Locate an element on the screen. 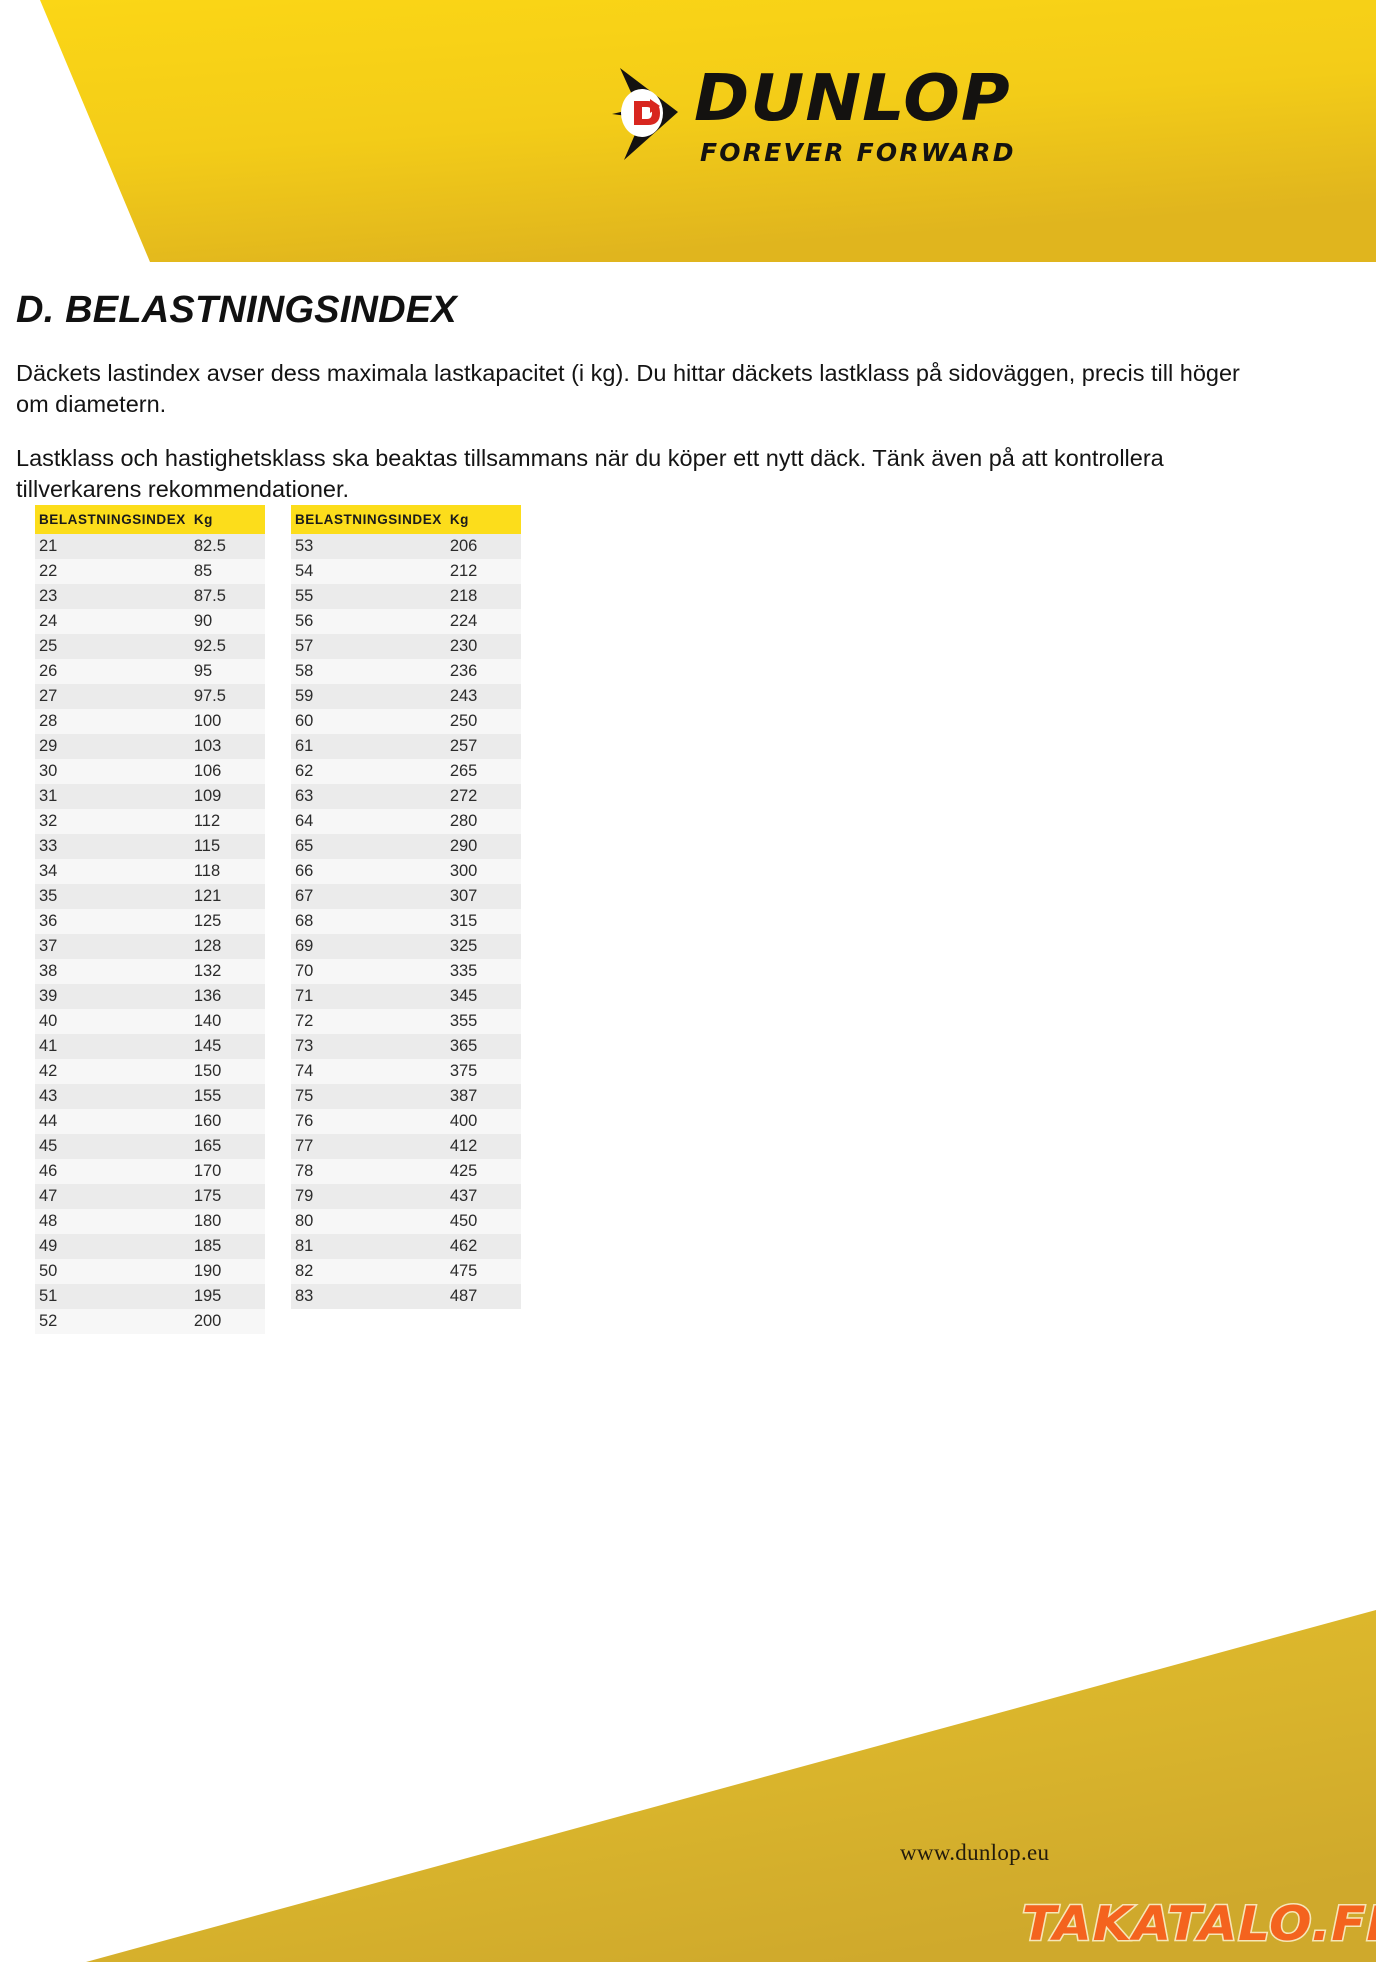  table-left-head: BELASTNINGSINDEX Kg is located at coordinates (150, 519).